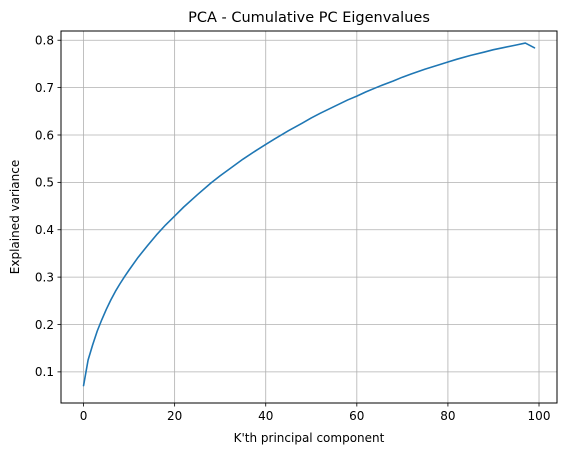  Describe the element at coordinates (44, 41) in the screenshot. I see `y-tick-label: 0.8` at that location.